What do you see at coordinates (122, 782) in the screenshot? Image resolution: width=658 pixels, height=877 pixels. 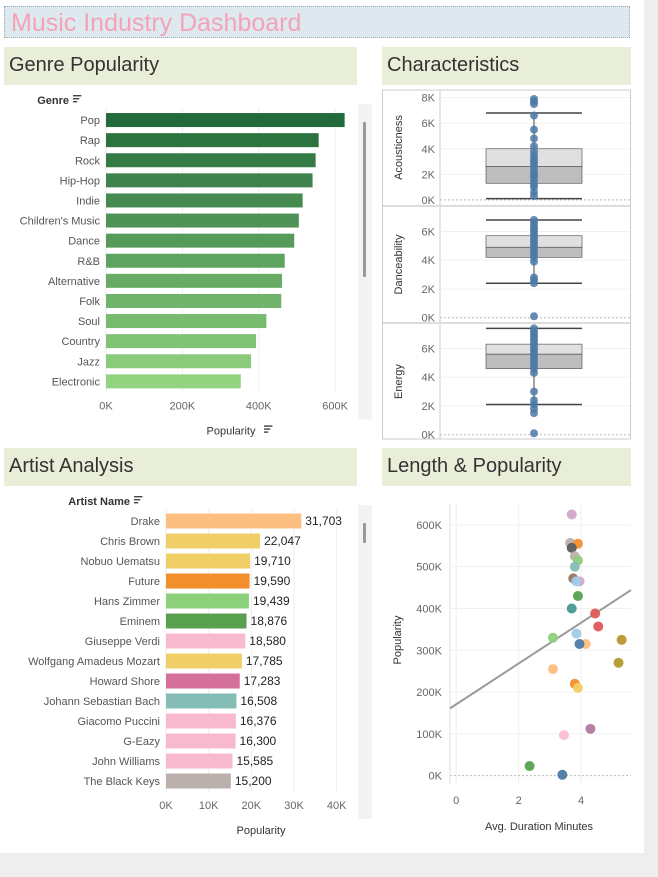 I see `category-label: The Black Keys` at bounding box center [122, 782].